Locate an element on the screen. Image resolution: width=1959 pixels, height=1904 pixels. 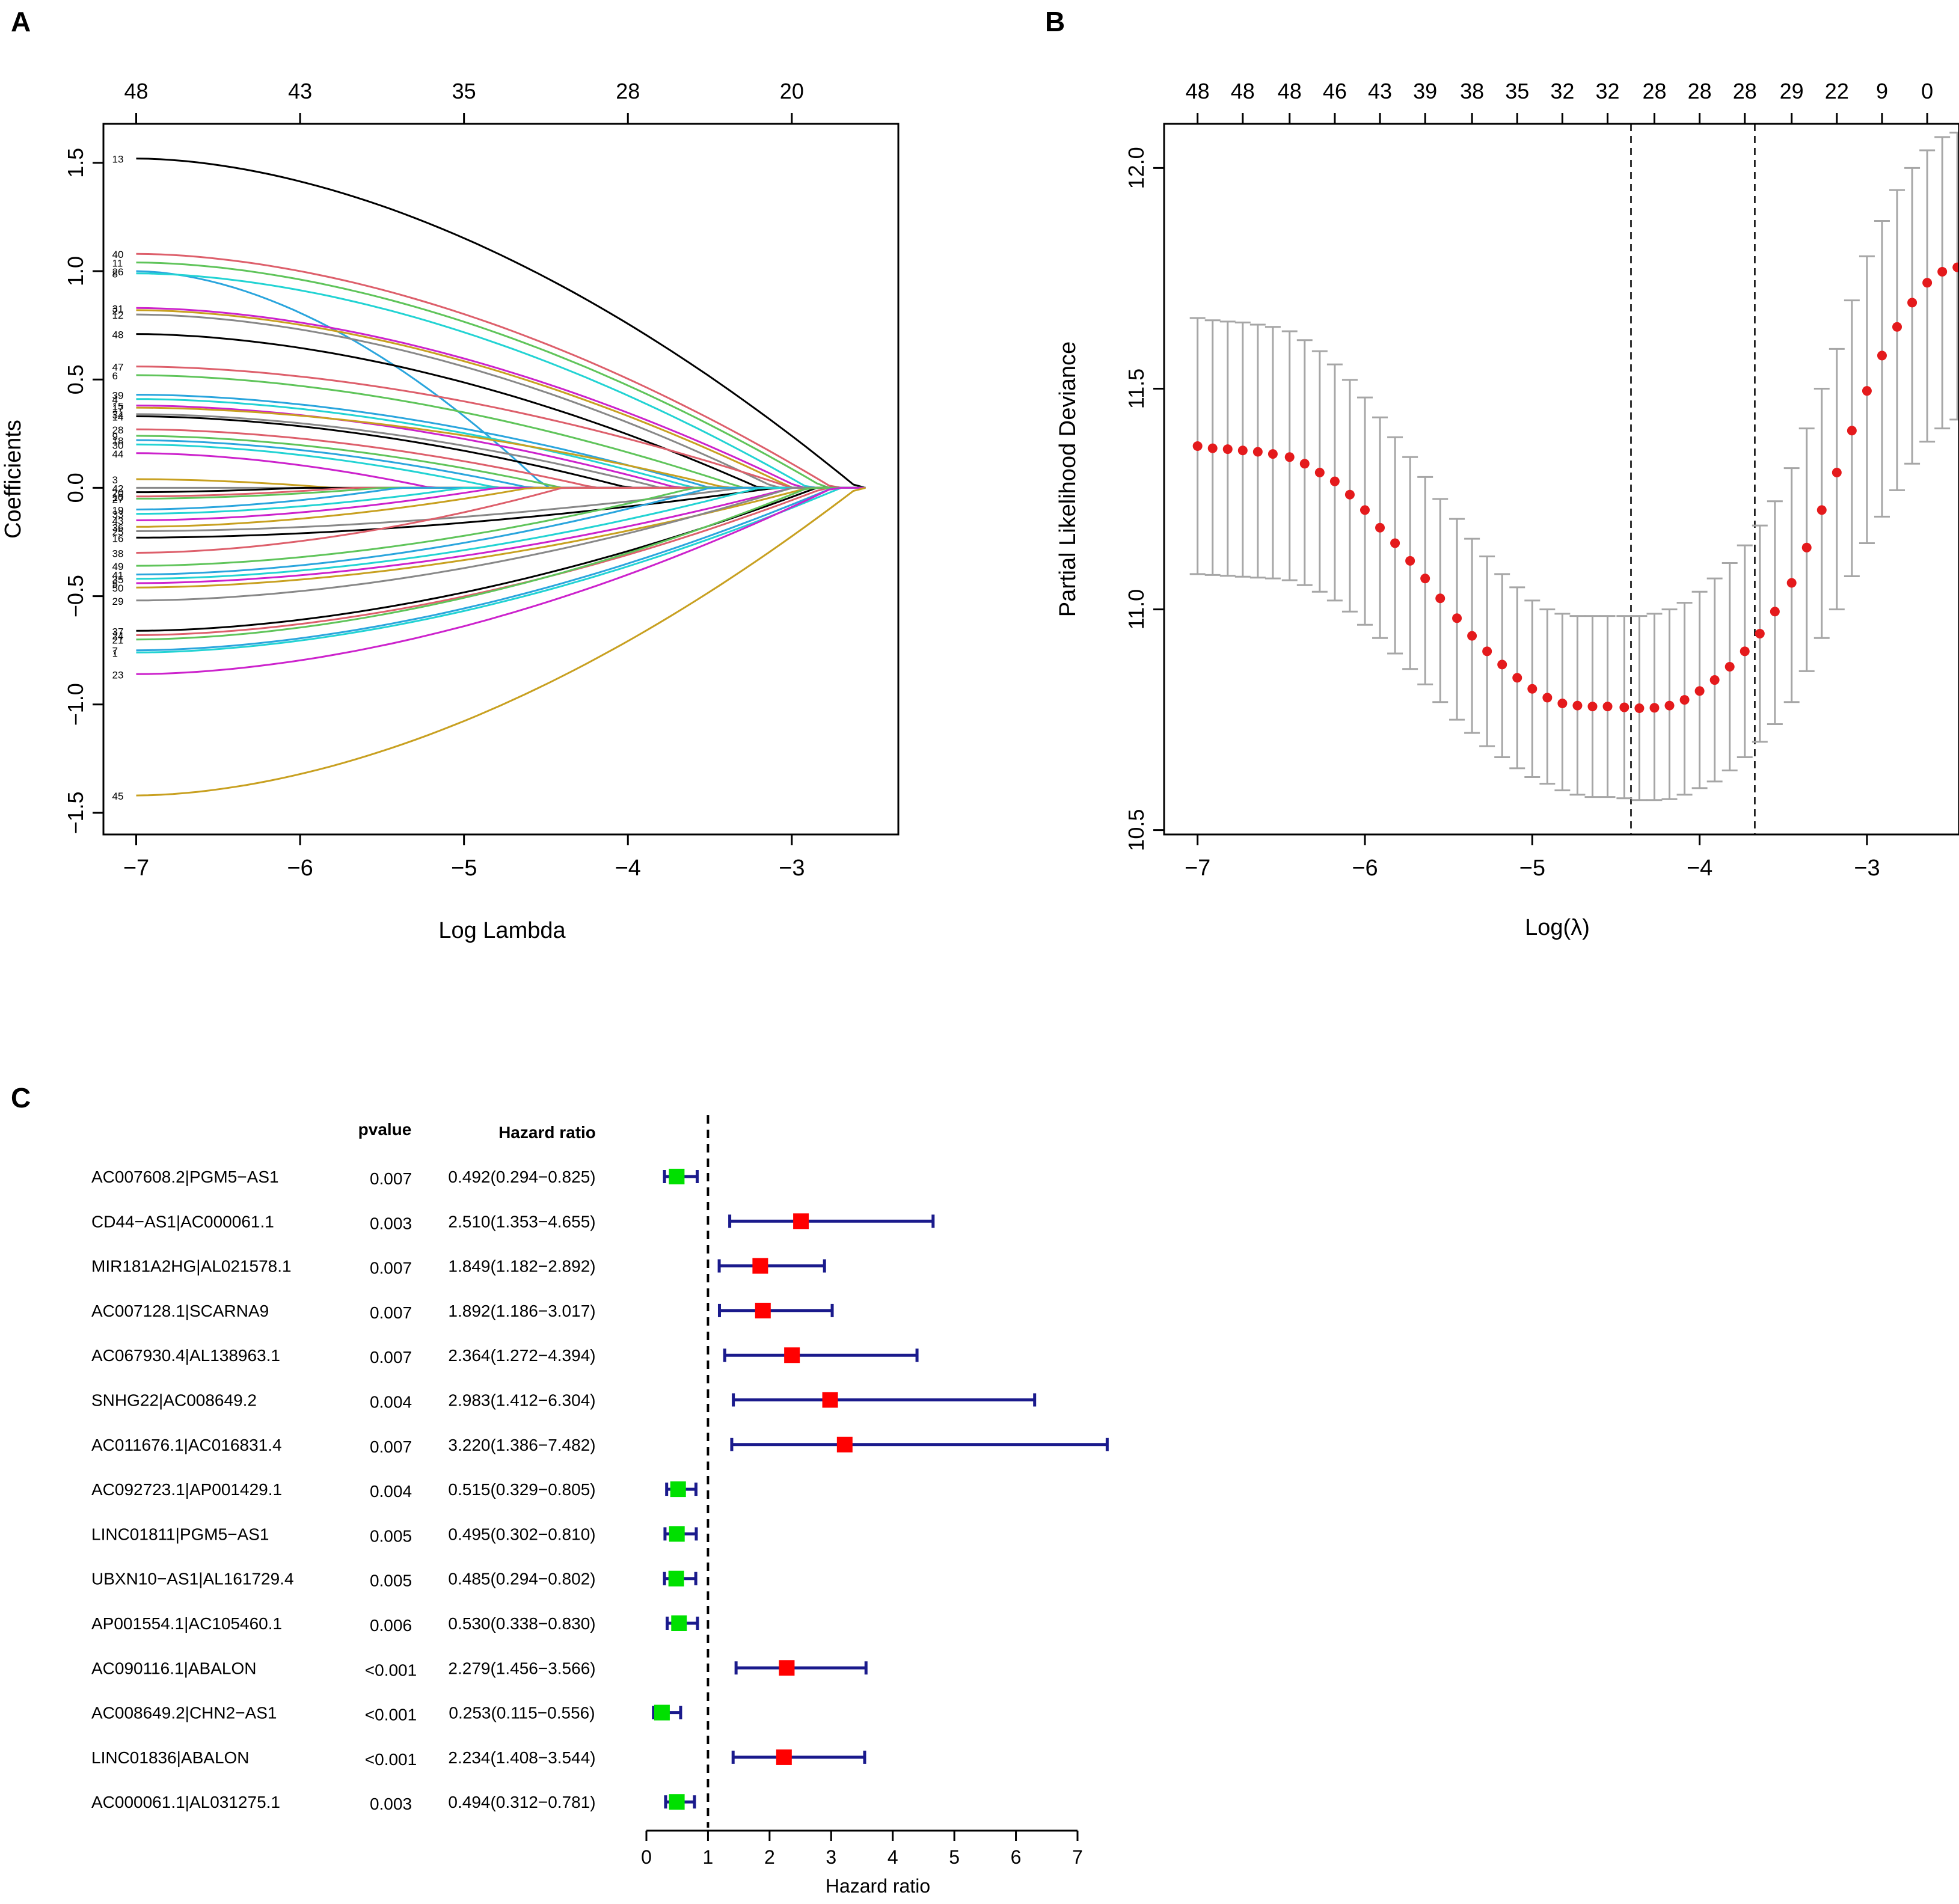
x-axis-label-b: Log(λ) is located at coordinates (1557, 927).